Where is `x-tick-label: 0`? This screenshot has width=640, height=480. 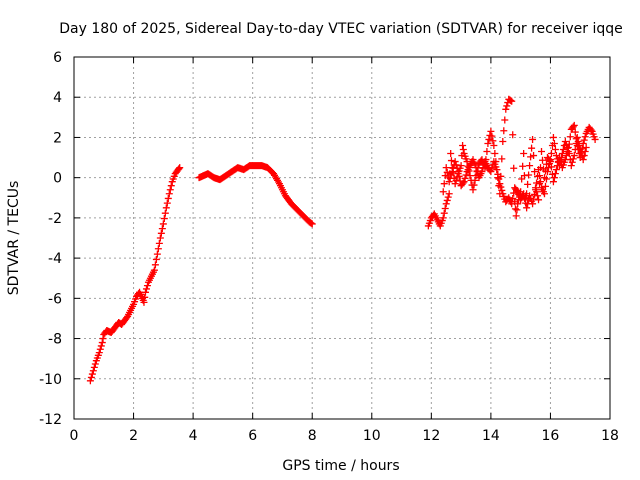
x-tick-label: 0 is located at coordinates (74, 436).